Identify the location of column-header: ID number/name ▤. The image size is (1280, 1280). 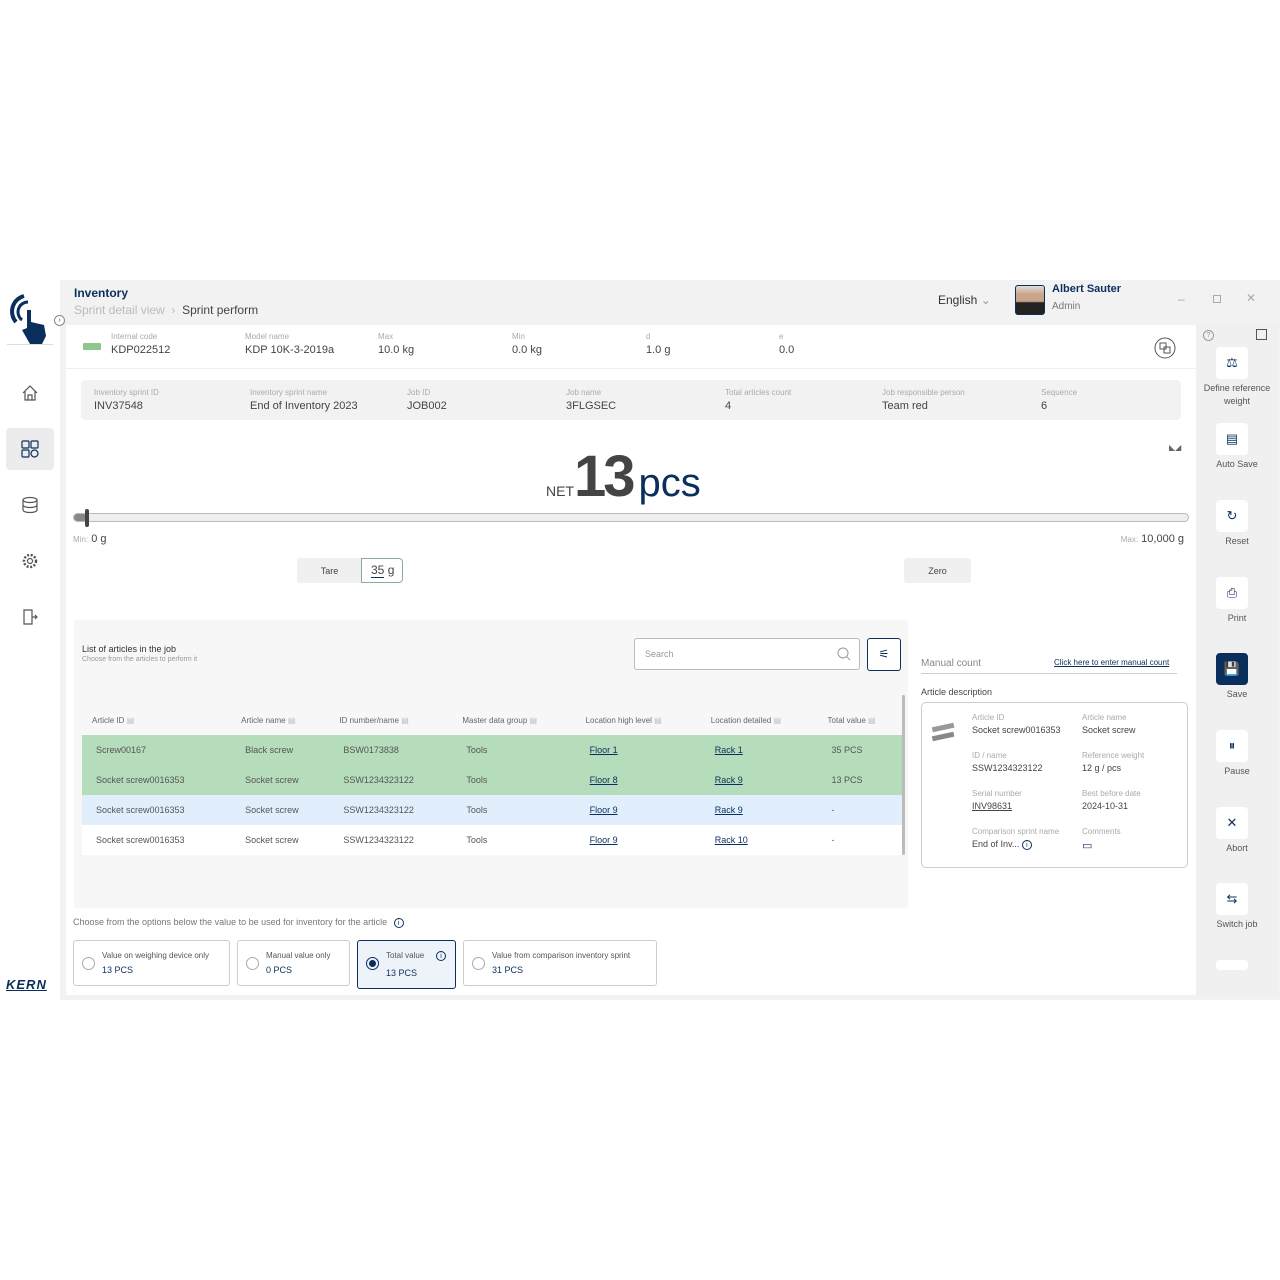
(374, 720).